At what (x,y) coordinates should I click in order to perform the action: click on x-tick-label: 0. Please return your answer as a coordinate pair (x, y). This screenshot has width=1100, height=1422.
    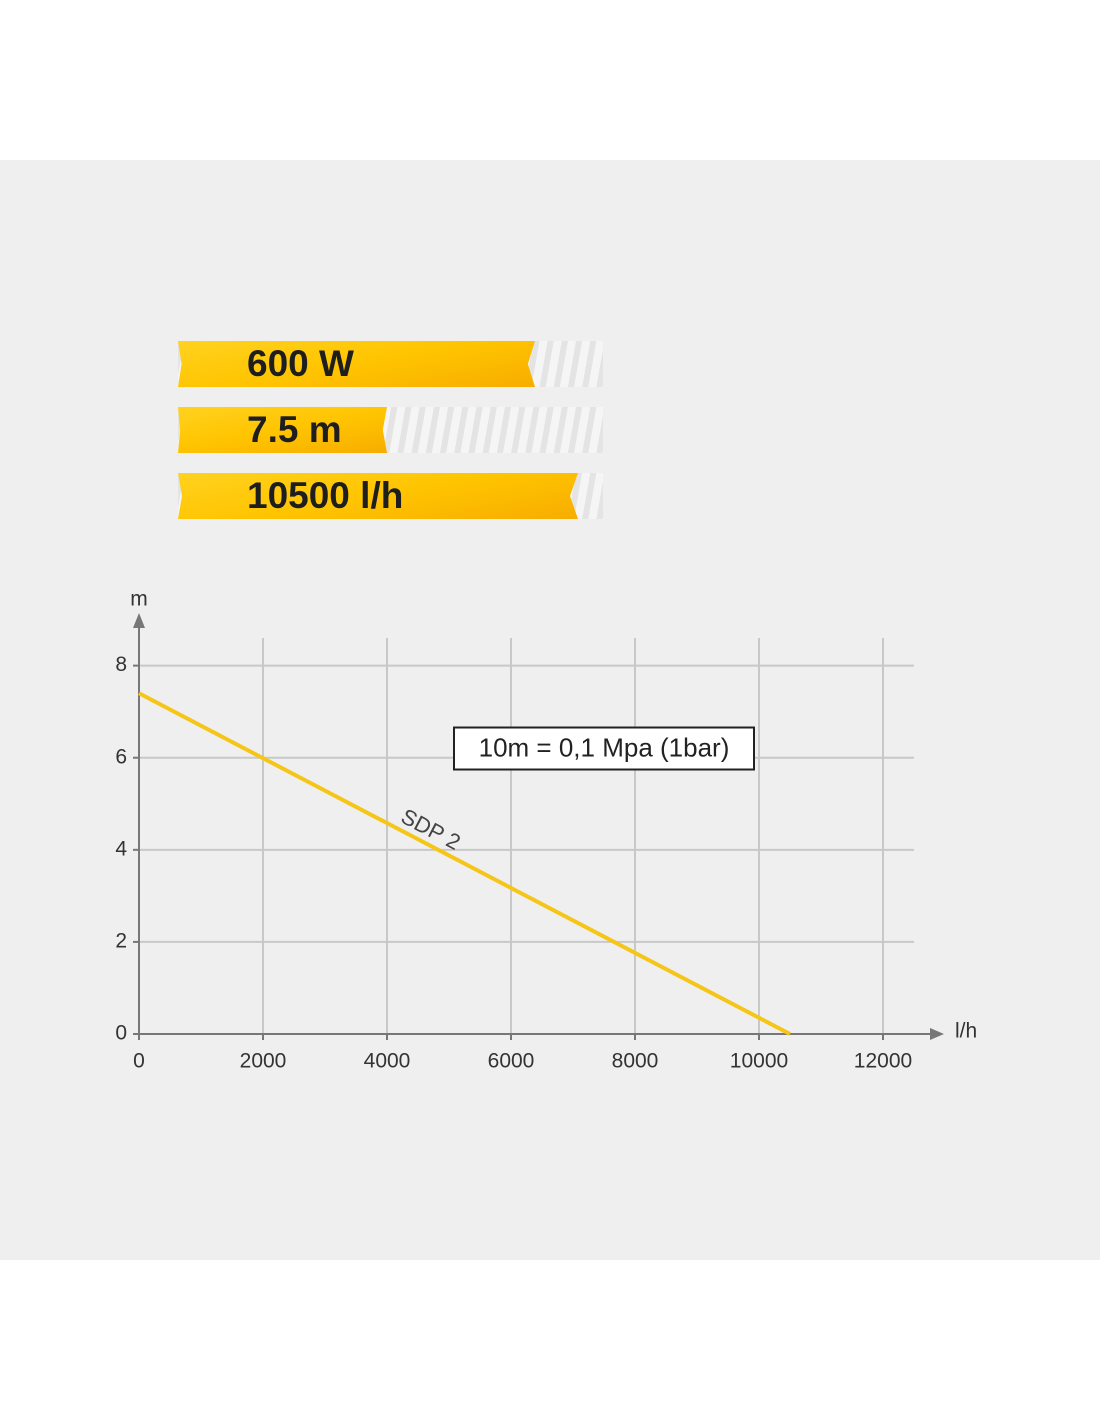
    Looking at the image, I should click on (139, 1061).